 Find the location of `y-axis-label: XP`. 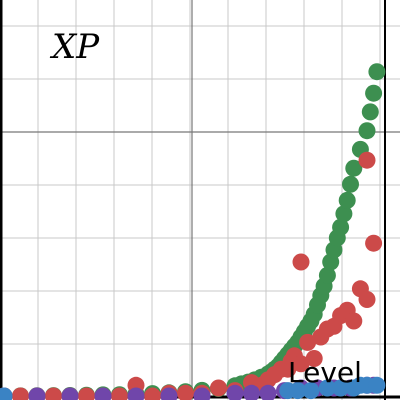

y-axis-label: XP is located at coordinates (74, 47).